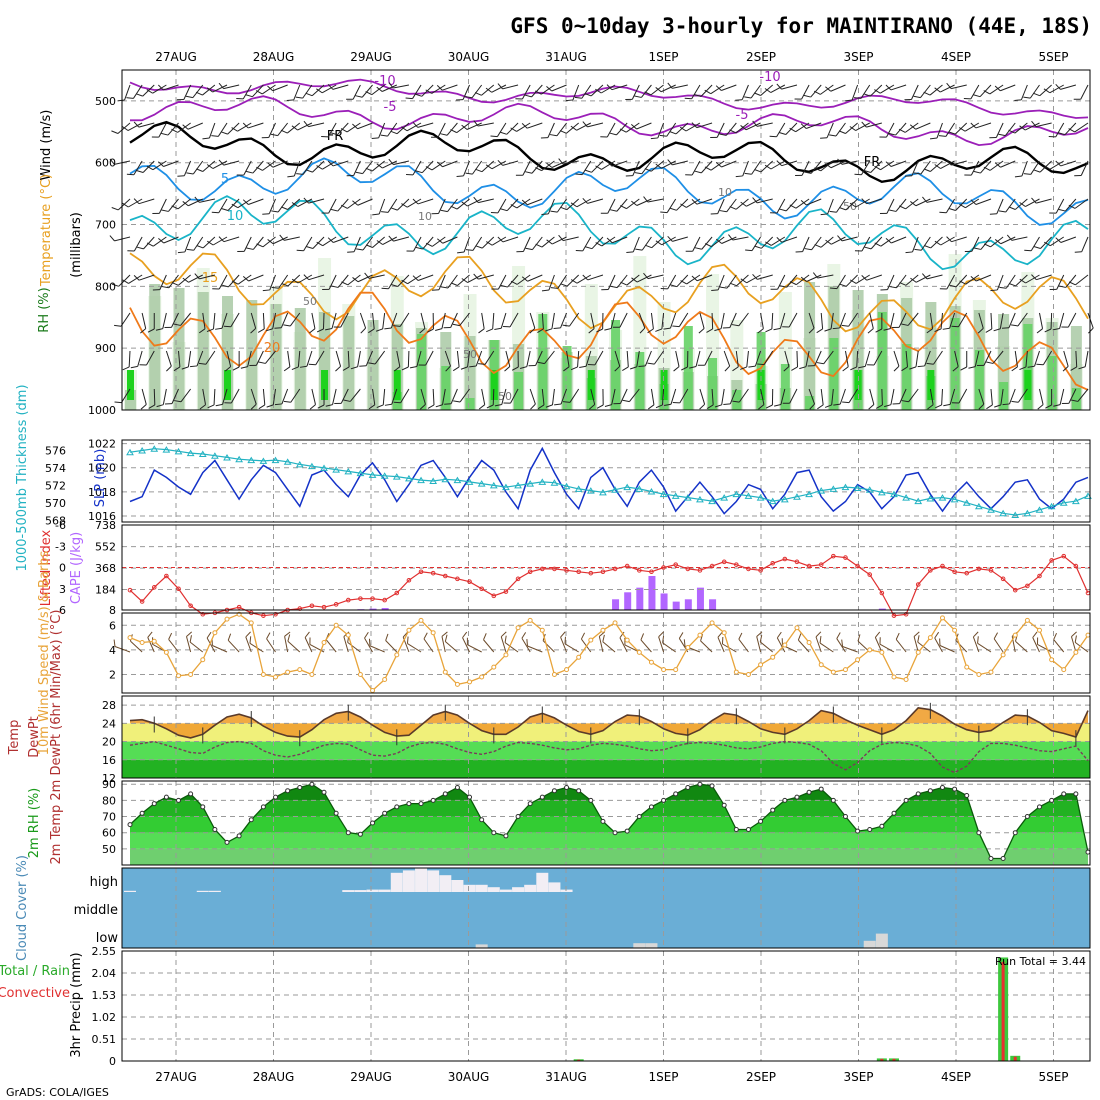 The height and width of the screenshot is (1100, 1100). What do you see at coordinates (606, 908) in the screenshot?
I see `cloud-frame` at bounding box center [606, 908].